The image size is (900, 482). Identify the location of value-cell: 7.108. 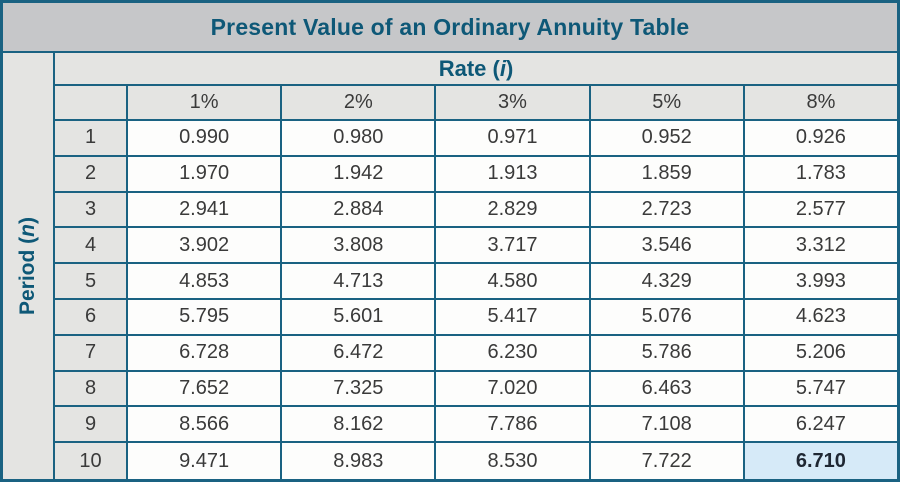
(667, 425).